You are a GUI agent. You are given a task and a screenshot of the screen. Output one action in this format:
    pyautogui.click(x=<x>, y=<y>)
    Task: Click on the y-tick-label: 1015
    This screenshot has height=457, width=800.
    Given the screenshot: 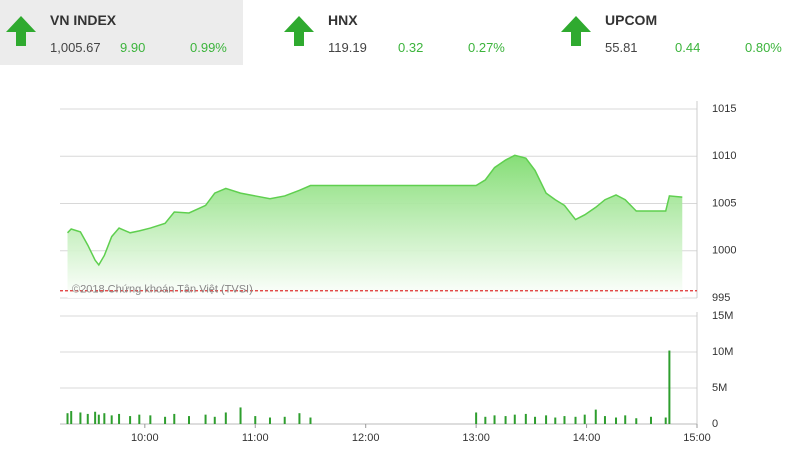 What is the action you would take?
    pyautogui.click(x=724, y=109)
    